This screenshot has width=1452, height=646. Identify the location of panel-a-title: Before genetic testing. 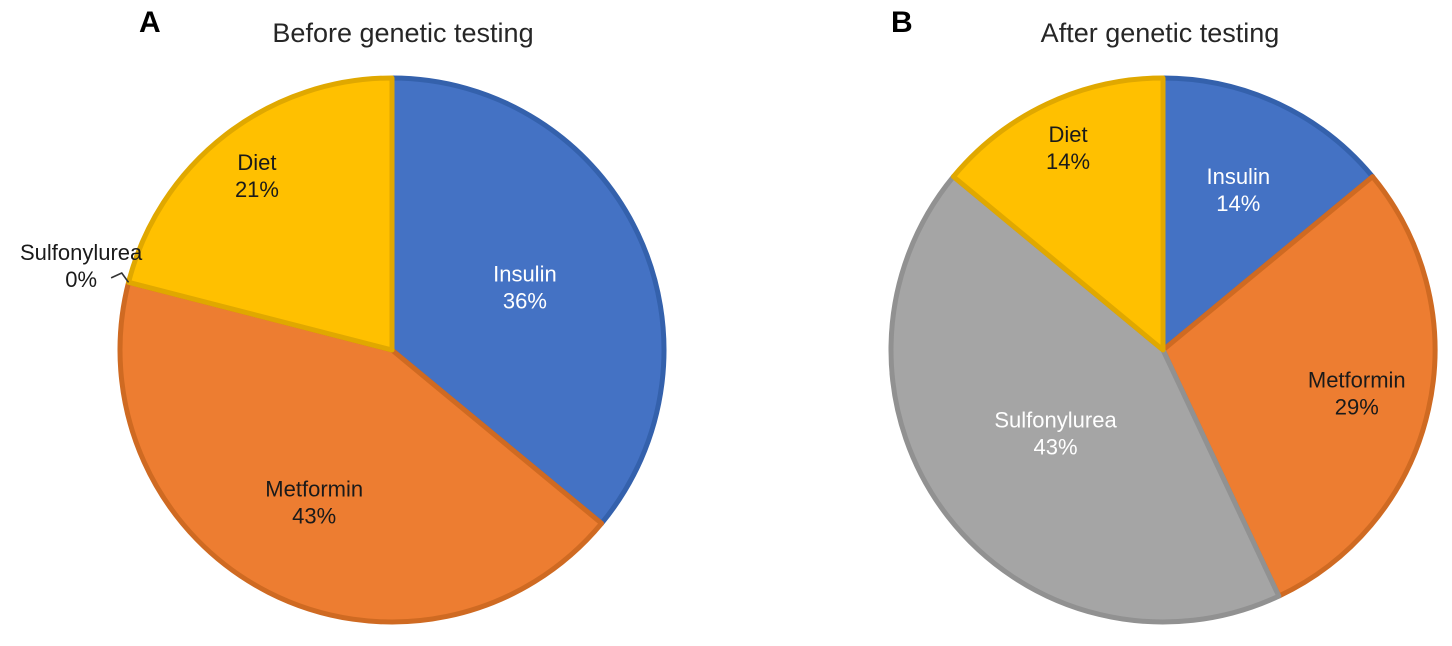
(403, 33).